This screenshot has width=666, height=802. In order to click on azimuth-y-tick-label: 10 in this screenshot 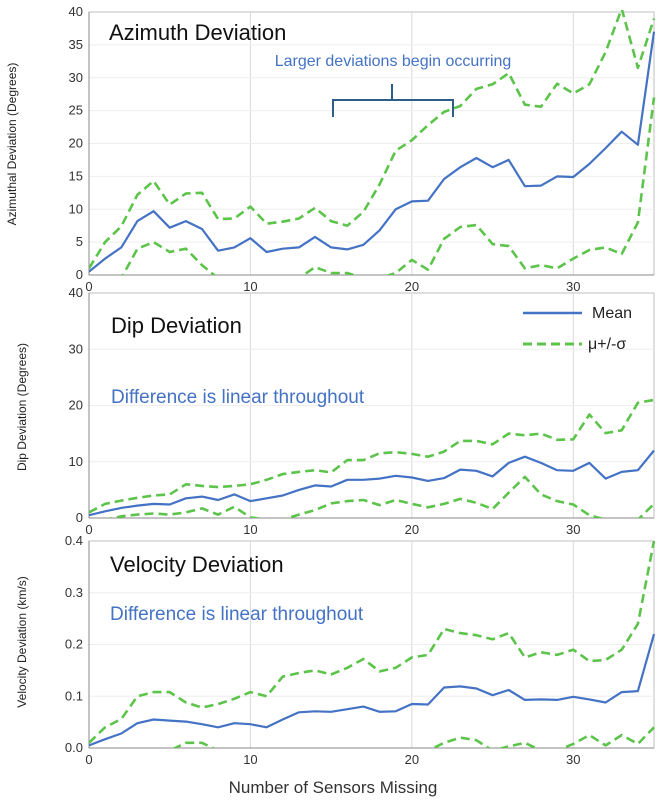, I will do `click(76, 208)`.